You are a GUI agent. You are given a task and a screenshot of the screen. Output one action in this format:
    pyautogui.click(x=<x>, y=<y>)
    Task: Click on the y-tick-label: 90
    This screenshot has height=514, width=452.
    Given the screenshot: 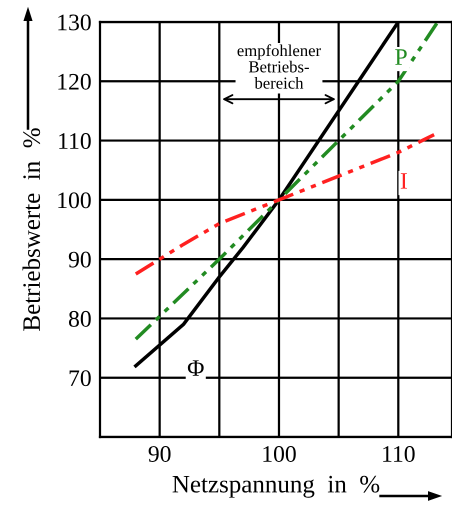 What is the action you would take?
    pyautogui.click(x=79, y=260)
    